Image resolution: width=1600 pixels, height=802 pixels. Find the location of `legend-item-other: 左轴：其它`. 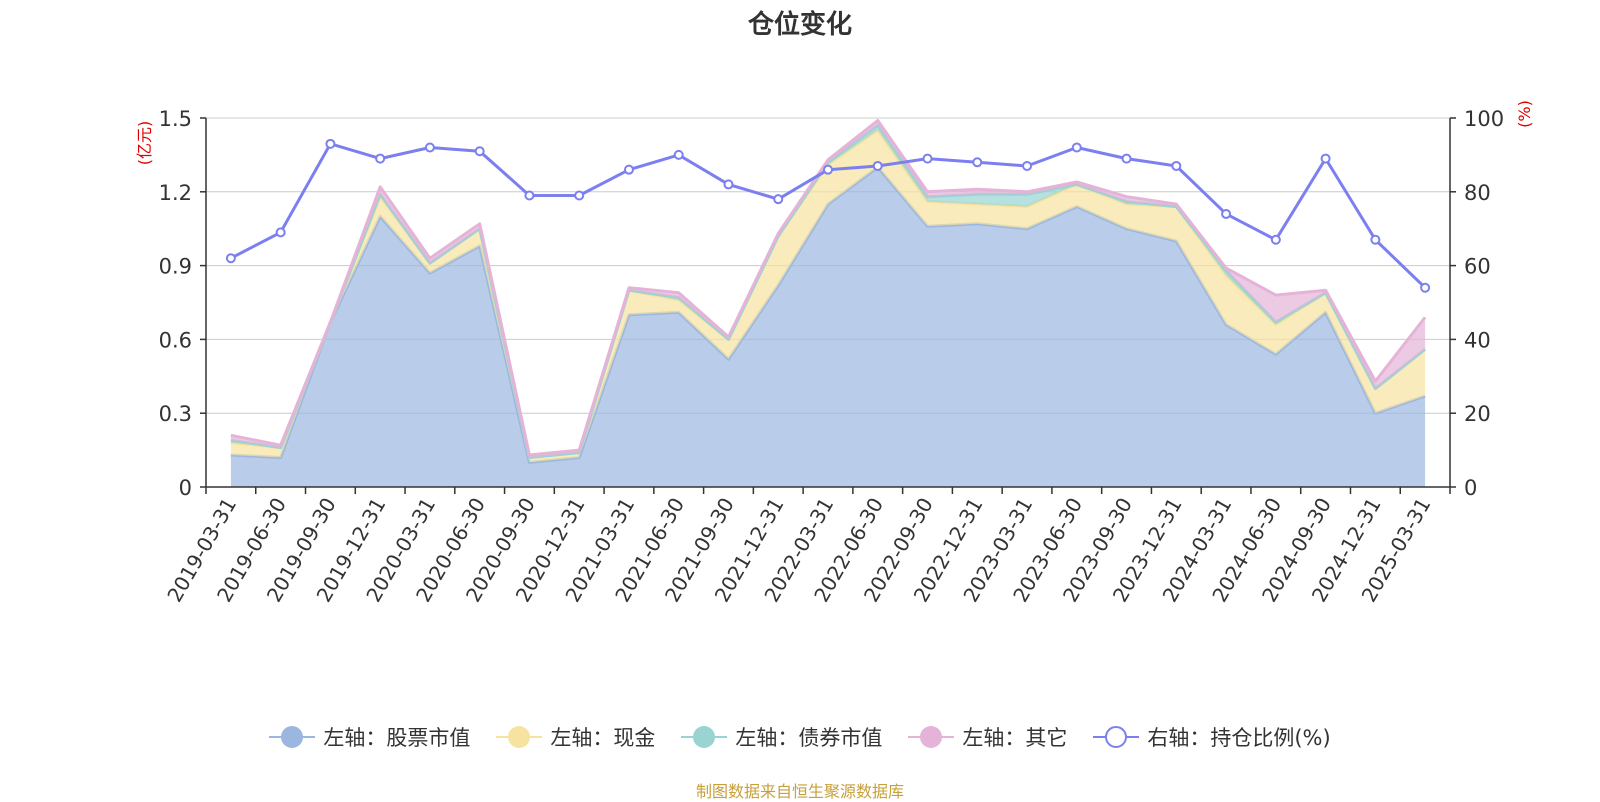

legend-item-other: 左轴：其它 is located at coordinates (987, 737).